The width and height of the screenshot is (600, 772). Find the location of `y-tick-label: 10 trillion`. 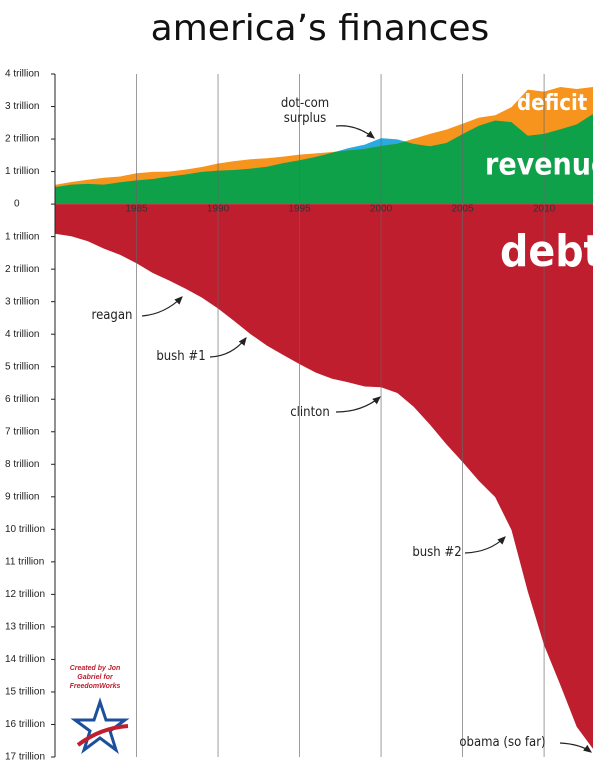

y-tick-label: 10 trillion is located at coordinates (25, 529).